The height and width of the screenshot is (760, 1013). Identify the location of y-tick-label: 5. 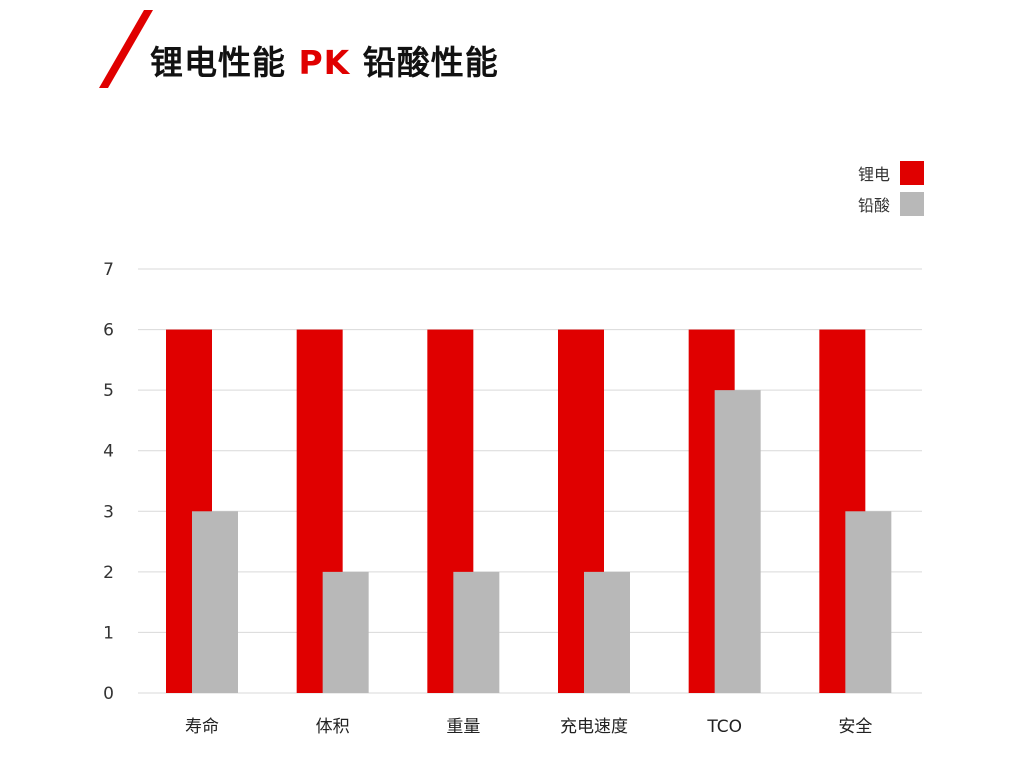
(108, 391).